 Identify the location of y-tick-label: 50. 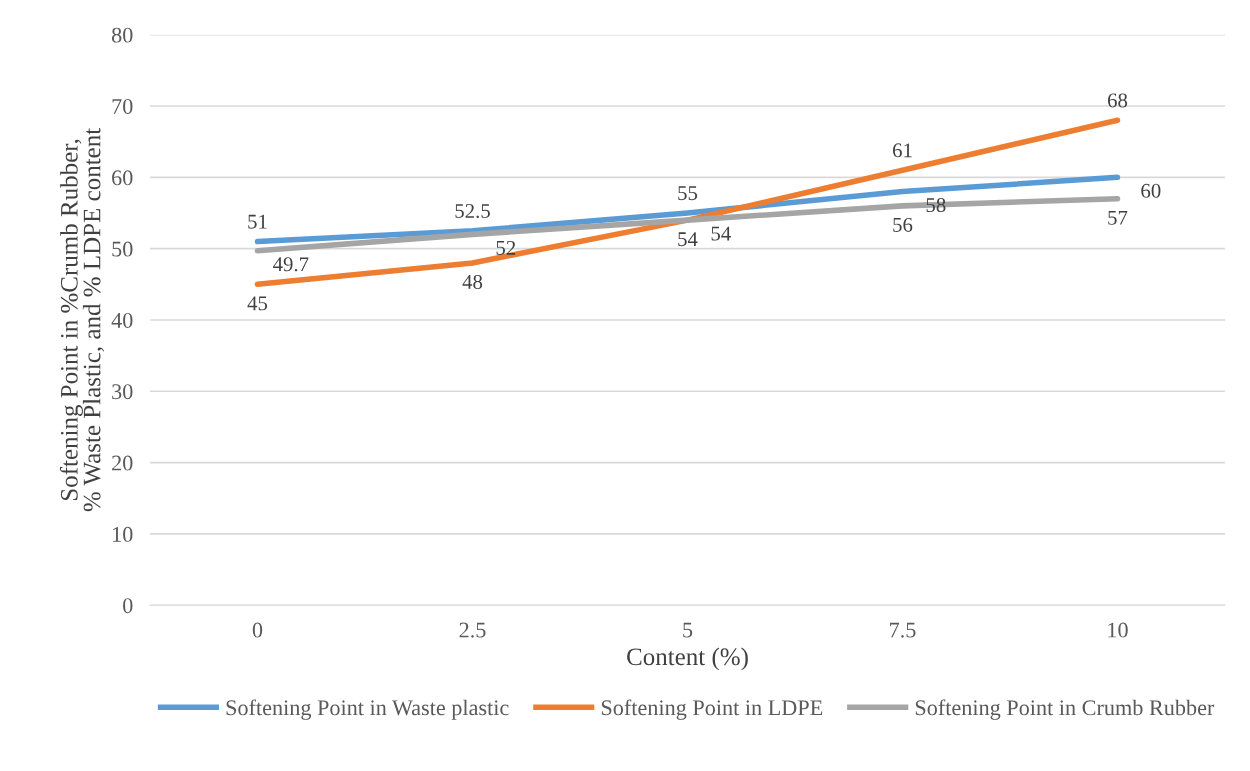
(122, 249).